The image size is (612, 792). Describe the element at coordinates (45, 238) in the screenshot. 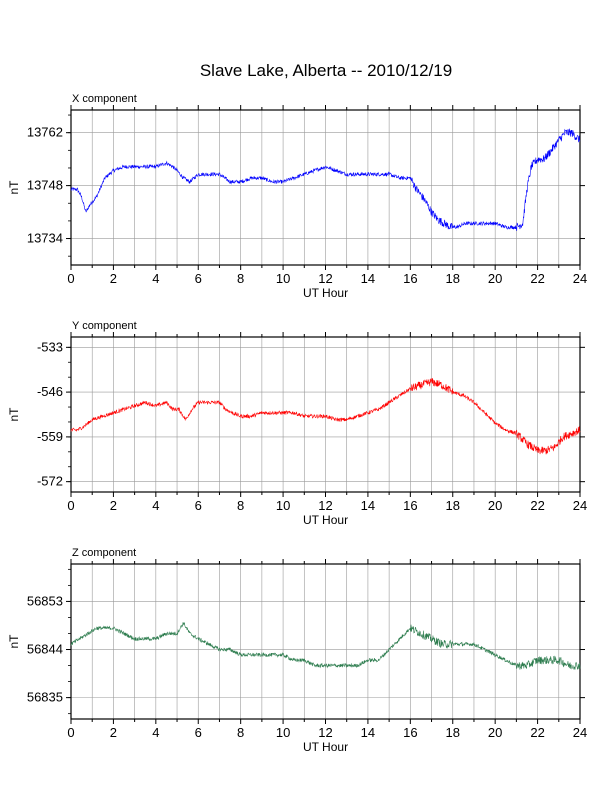

I see `y-tick-label: 13734` at that location.